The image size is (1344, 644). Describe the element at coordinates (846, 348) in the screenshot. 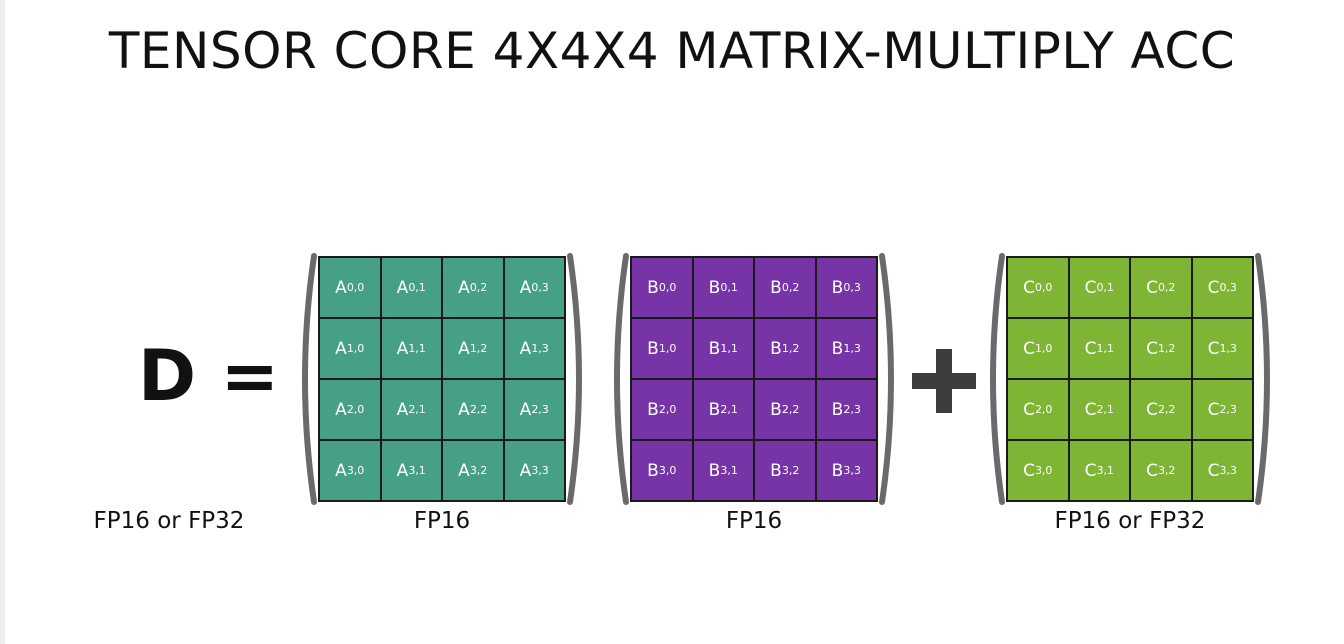

I see `matrix-b-cell: B 1,3` at that location.